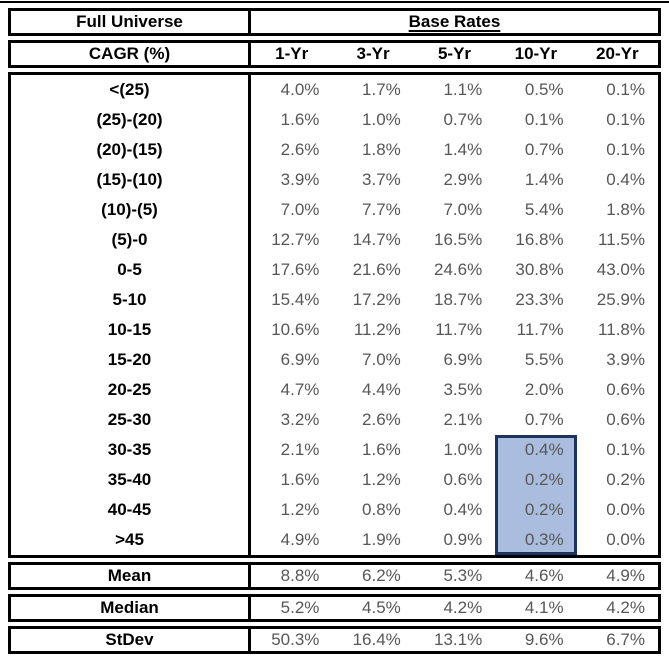  What do you see at coordinates (295, 299) in the screenshot?
I see `value-cell: 15.4%` at bounding box center [295, 299].